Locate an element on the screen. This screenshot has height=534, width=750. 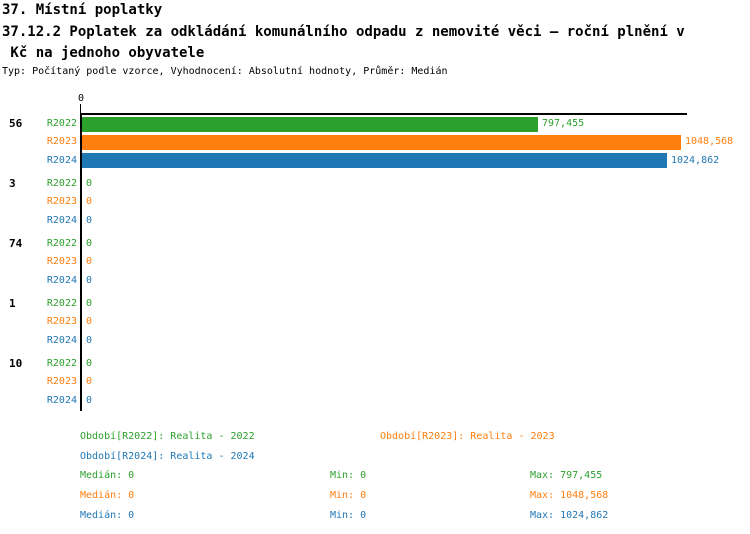
page-title-line-1: 37. Místní poplatky is located at coordinates (82, 10).